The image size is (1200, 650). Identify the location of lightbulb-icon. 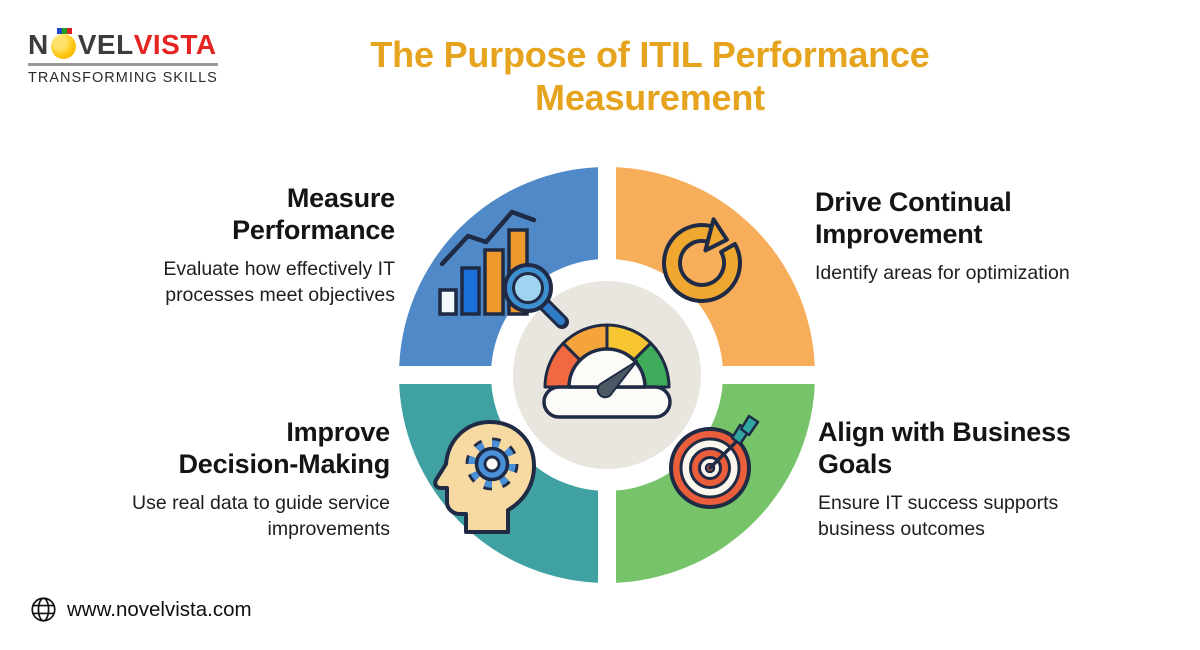
(63, 43).